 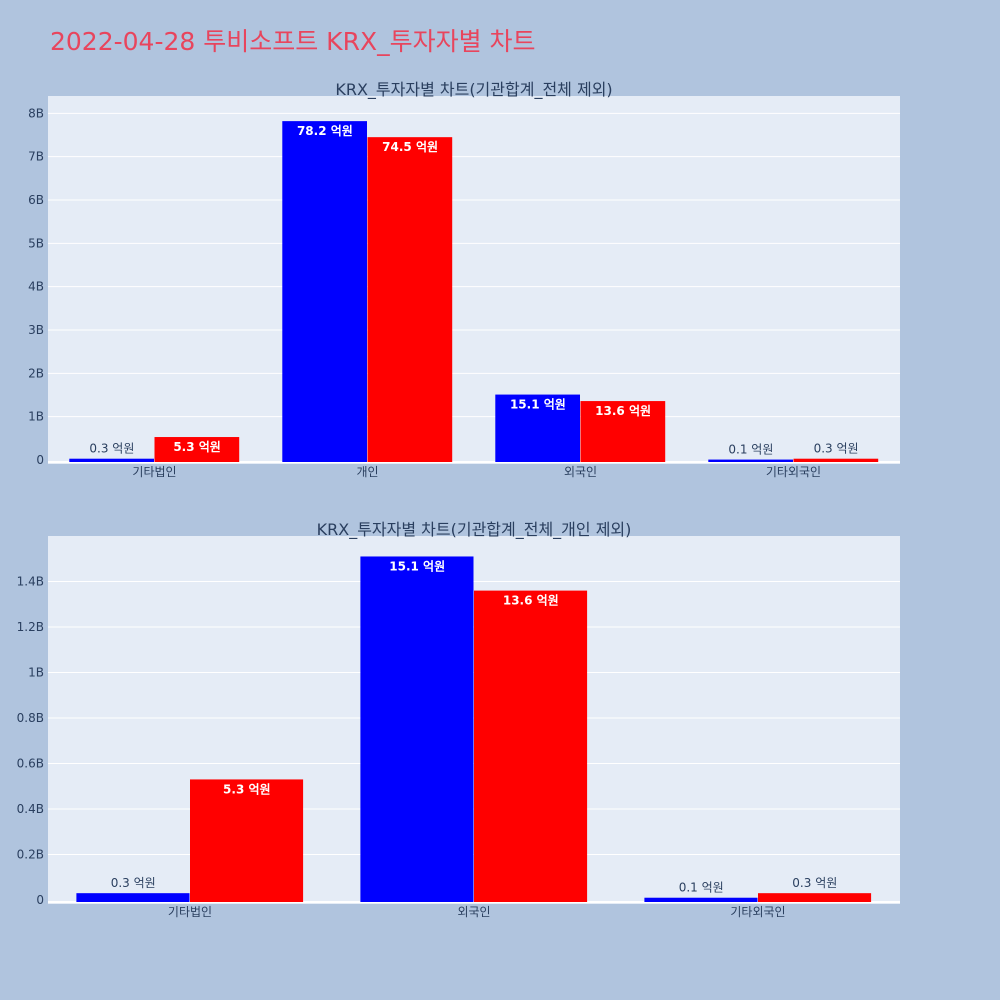 What do you see at coordinates (36, 330) in the screenshot?
I see `y-tick-label: 3B` at bounding box center [36, 330].